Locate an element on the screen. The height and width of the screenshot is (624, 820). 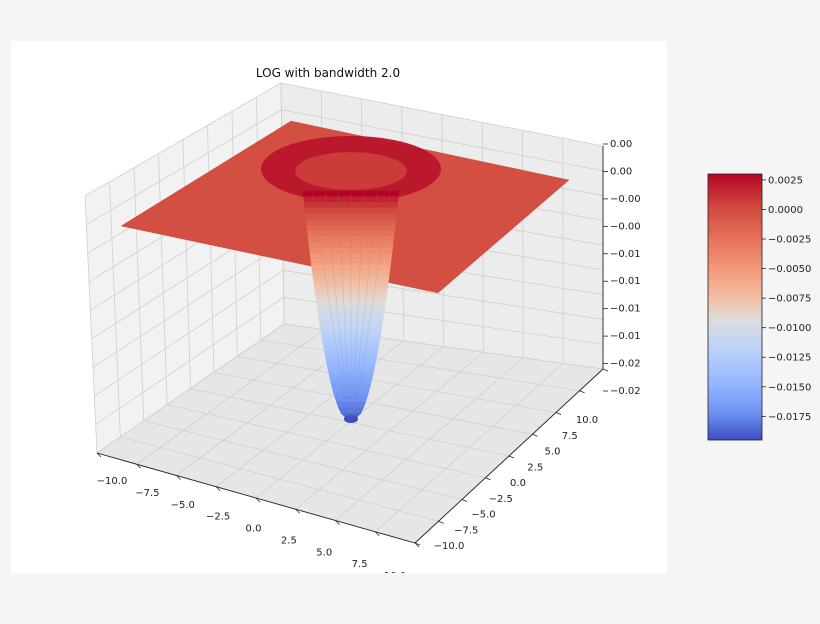
x-tick-label: 10.0 is located at coordinates (395, 572).